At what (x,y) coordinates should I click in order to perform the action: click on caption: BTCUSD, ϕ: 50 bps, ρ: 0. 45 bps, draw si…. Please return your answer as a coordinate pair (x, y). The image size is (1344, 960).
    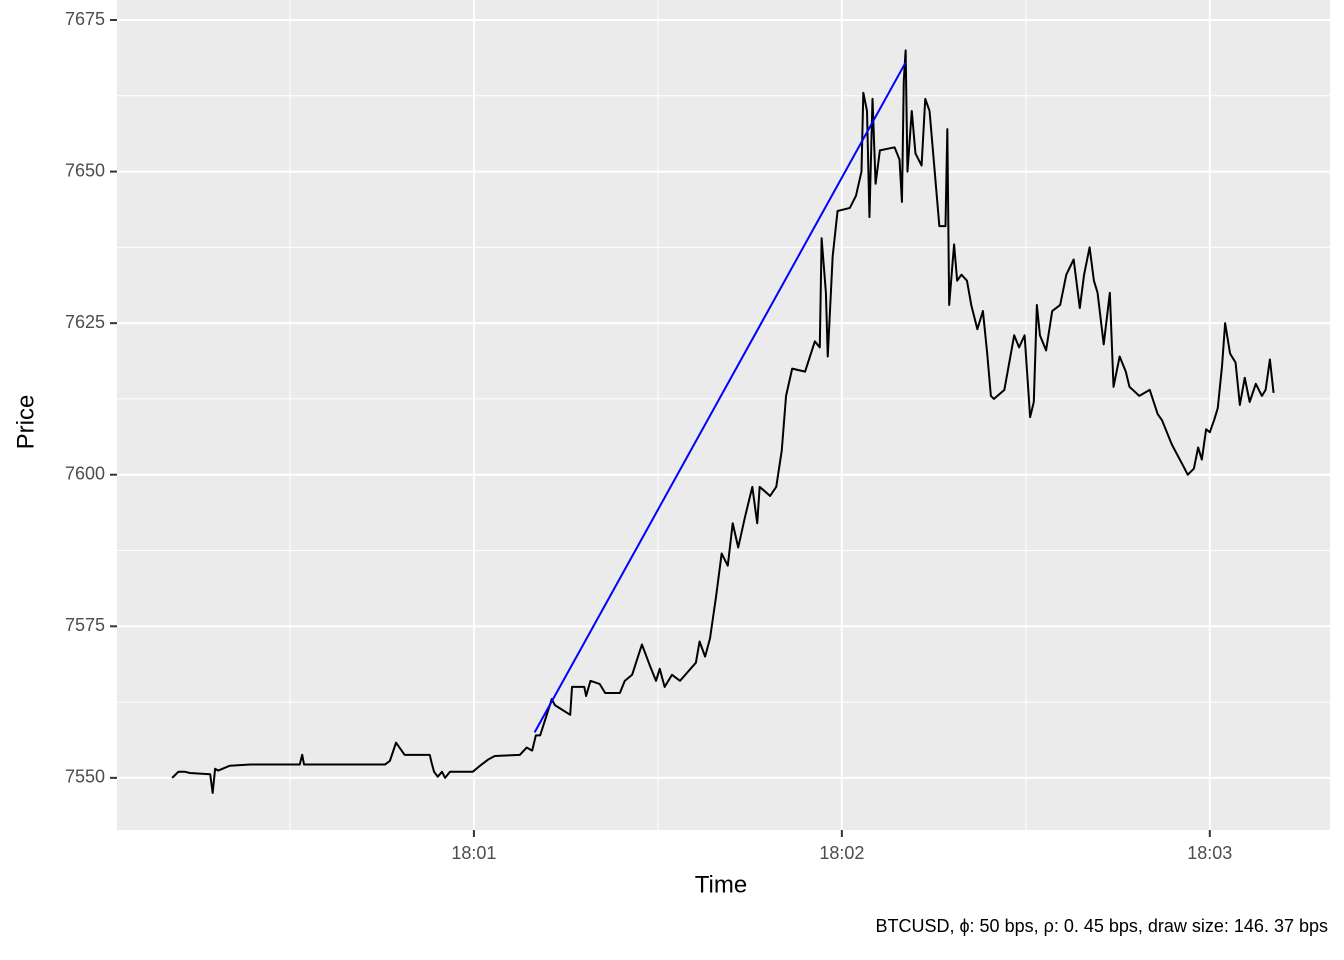
    Looking at the image, I should click on (1101, 926).